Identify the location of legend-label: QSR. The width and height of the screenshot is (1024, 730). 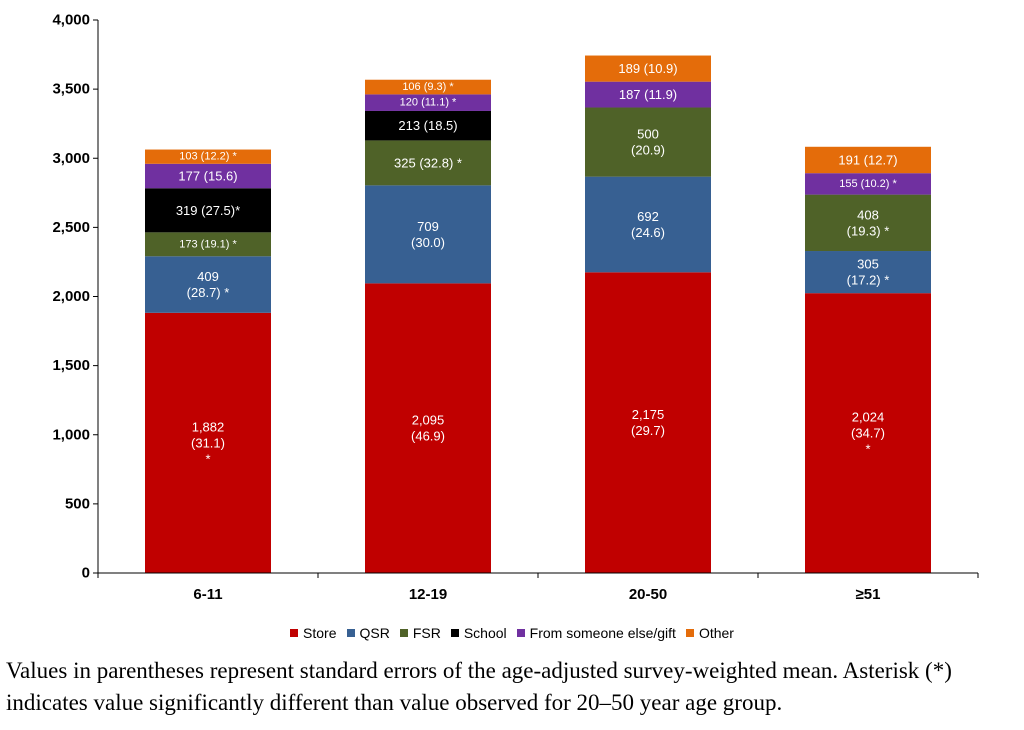
(374, 633).